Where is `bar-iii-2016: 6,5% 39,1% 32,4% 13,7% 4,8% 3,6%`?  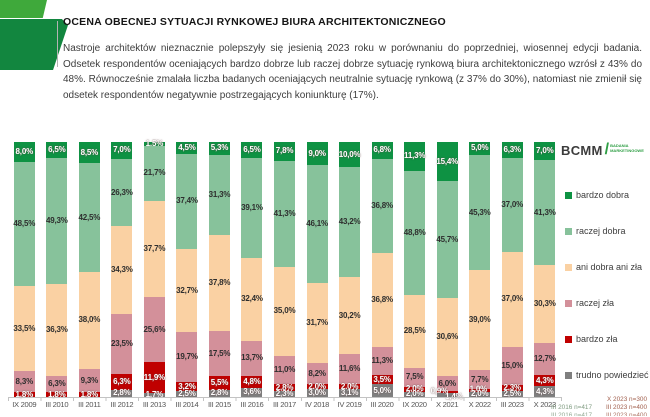 bar-iii-2016: 6,5% 39,1% 32,4% 13,7% 4,8% 3,6% is located at coordinates (252, 269).